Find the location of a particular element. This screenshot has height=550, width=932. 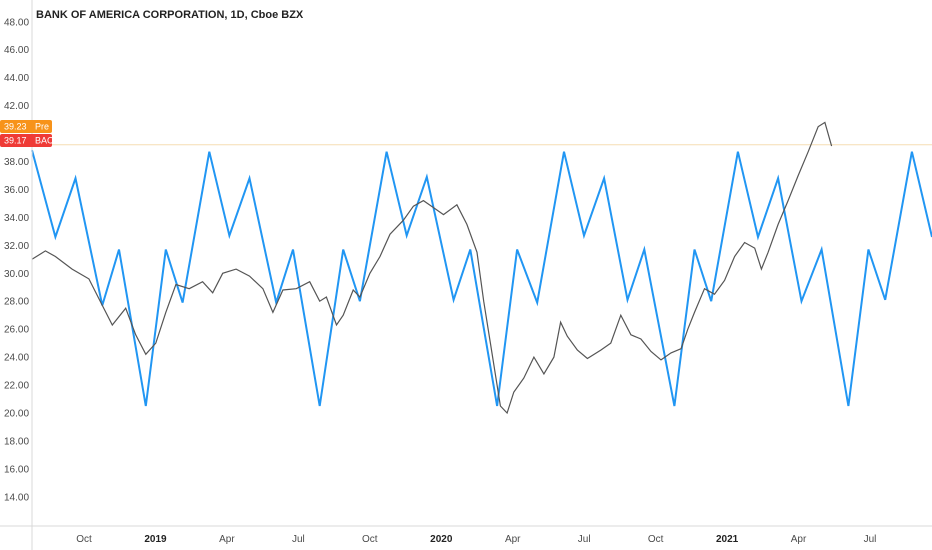

price-badge-pre: 39.23 Pre is located at coordinates (26, 126).